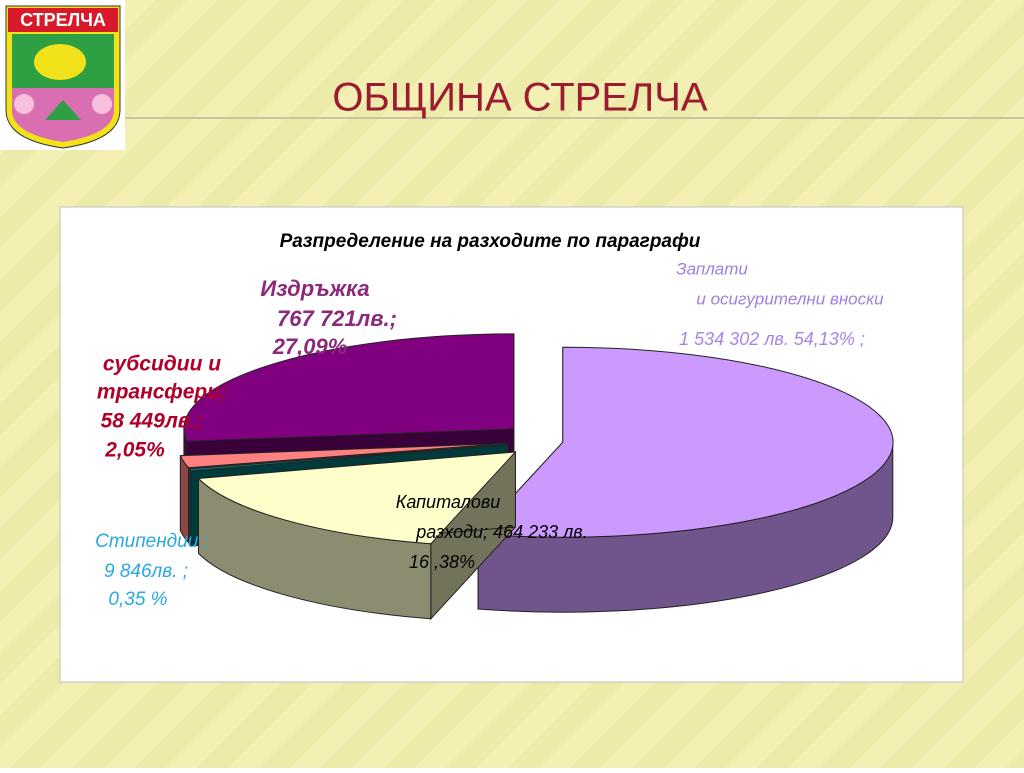  What do you see at coordinates (442, 562) in the screenshot?
I see `slice-value: 16 ,38%` at bounding box center [442, 562].